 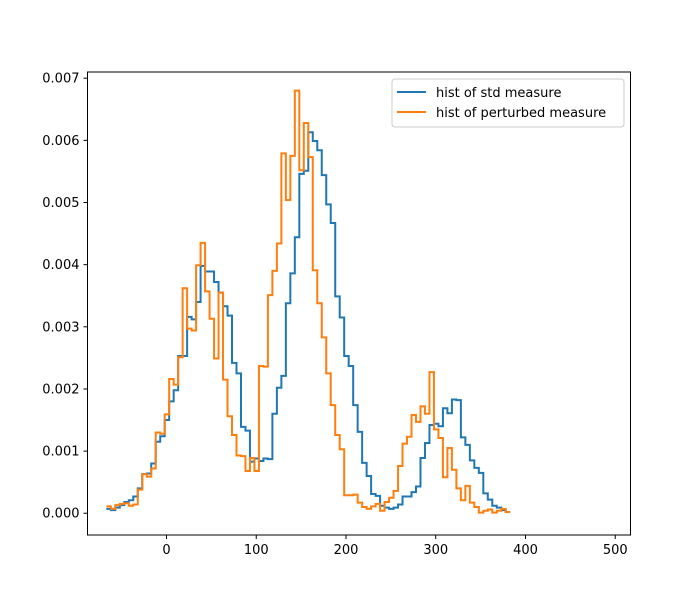 What do you see at coordinates (60, 203) in the screenshot?
I see `y-tick-label: 0.005` at bounding box center [60, 203].